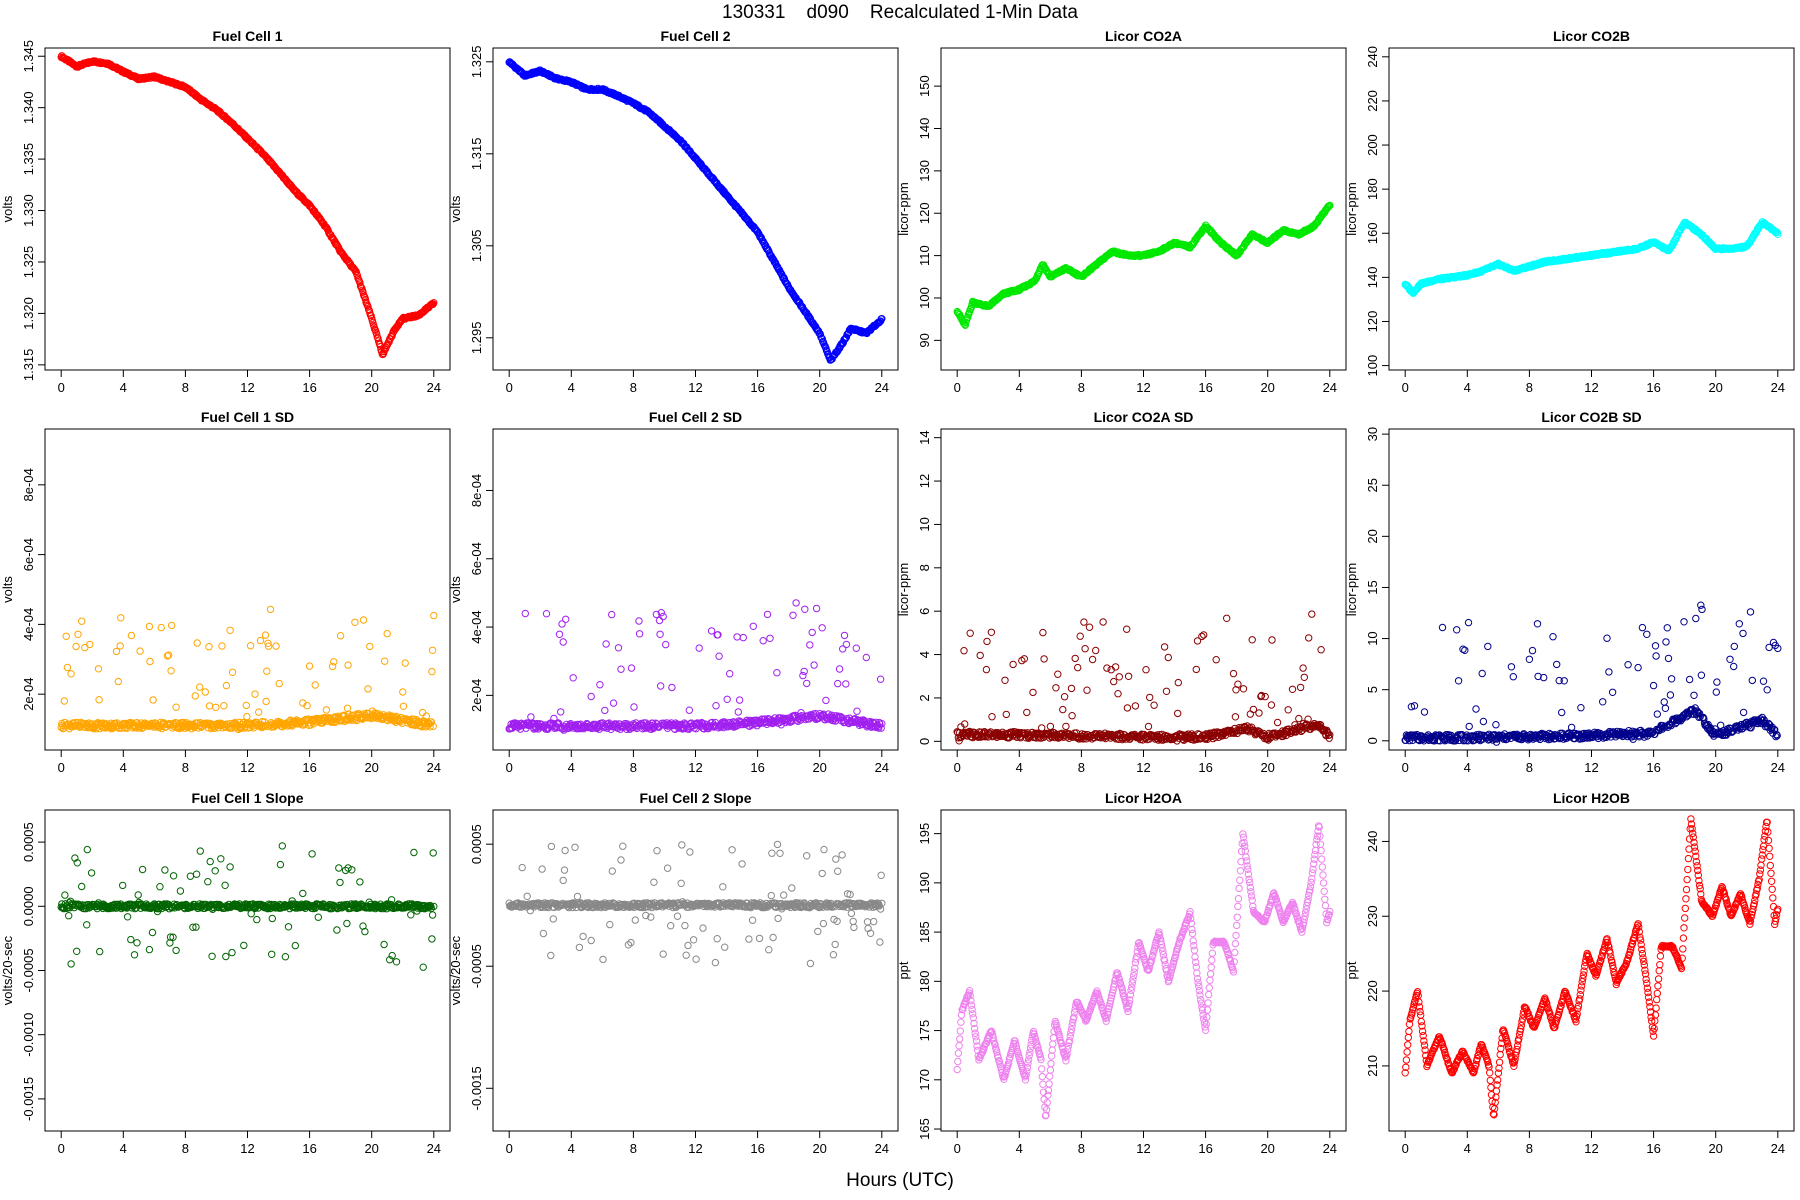  I want to click on panel-title: Fuel Cell 2, so click(695, 36).